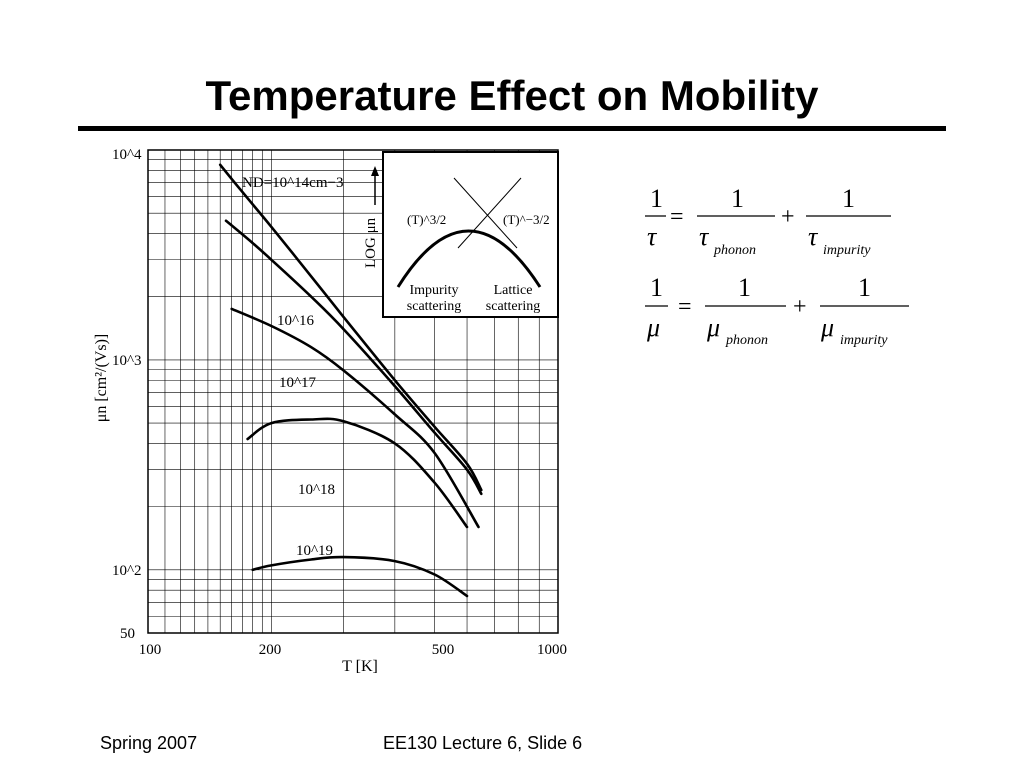 The width and height of the screenshot is (1024, 768). What do you see at coordinates (800, 307) in the screenshot?
I see `mu-plus: +` at bounding box center [800, 307].